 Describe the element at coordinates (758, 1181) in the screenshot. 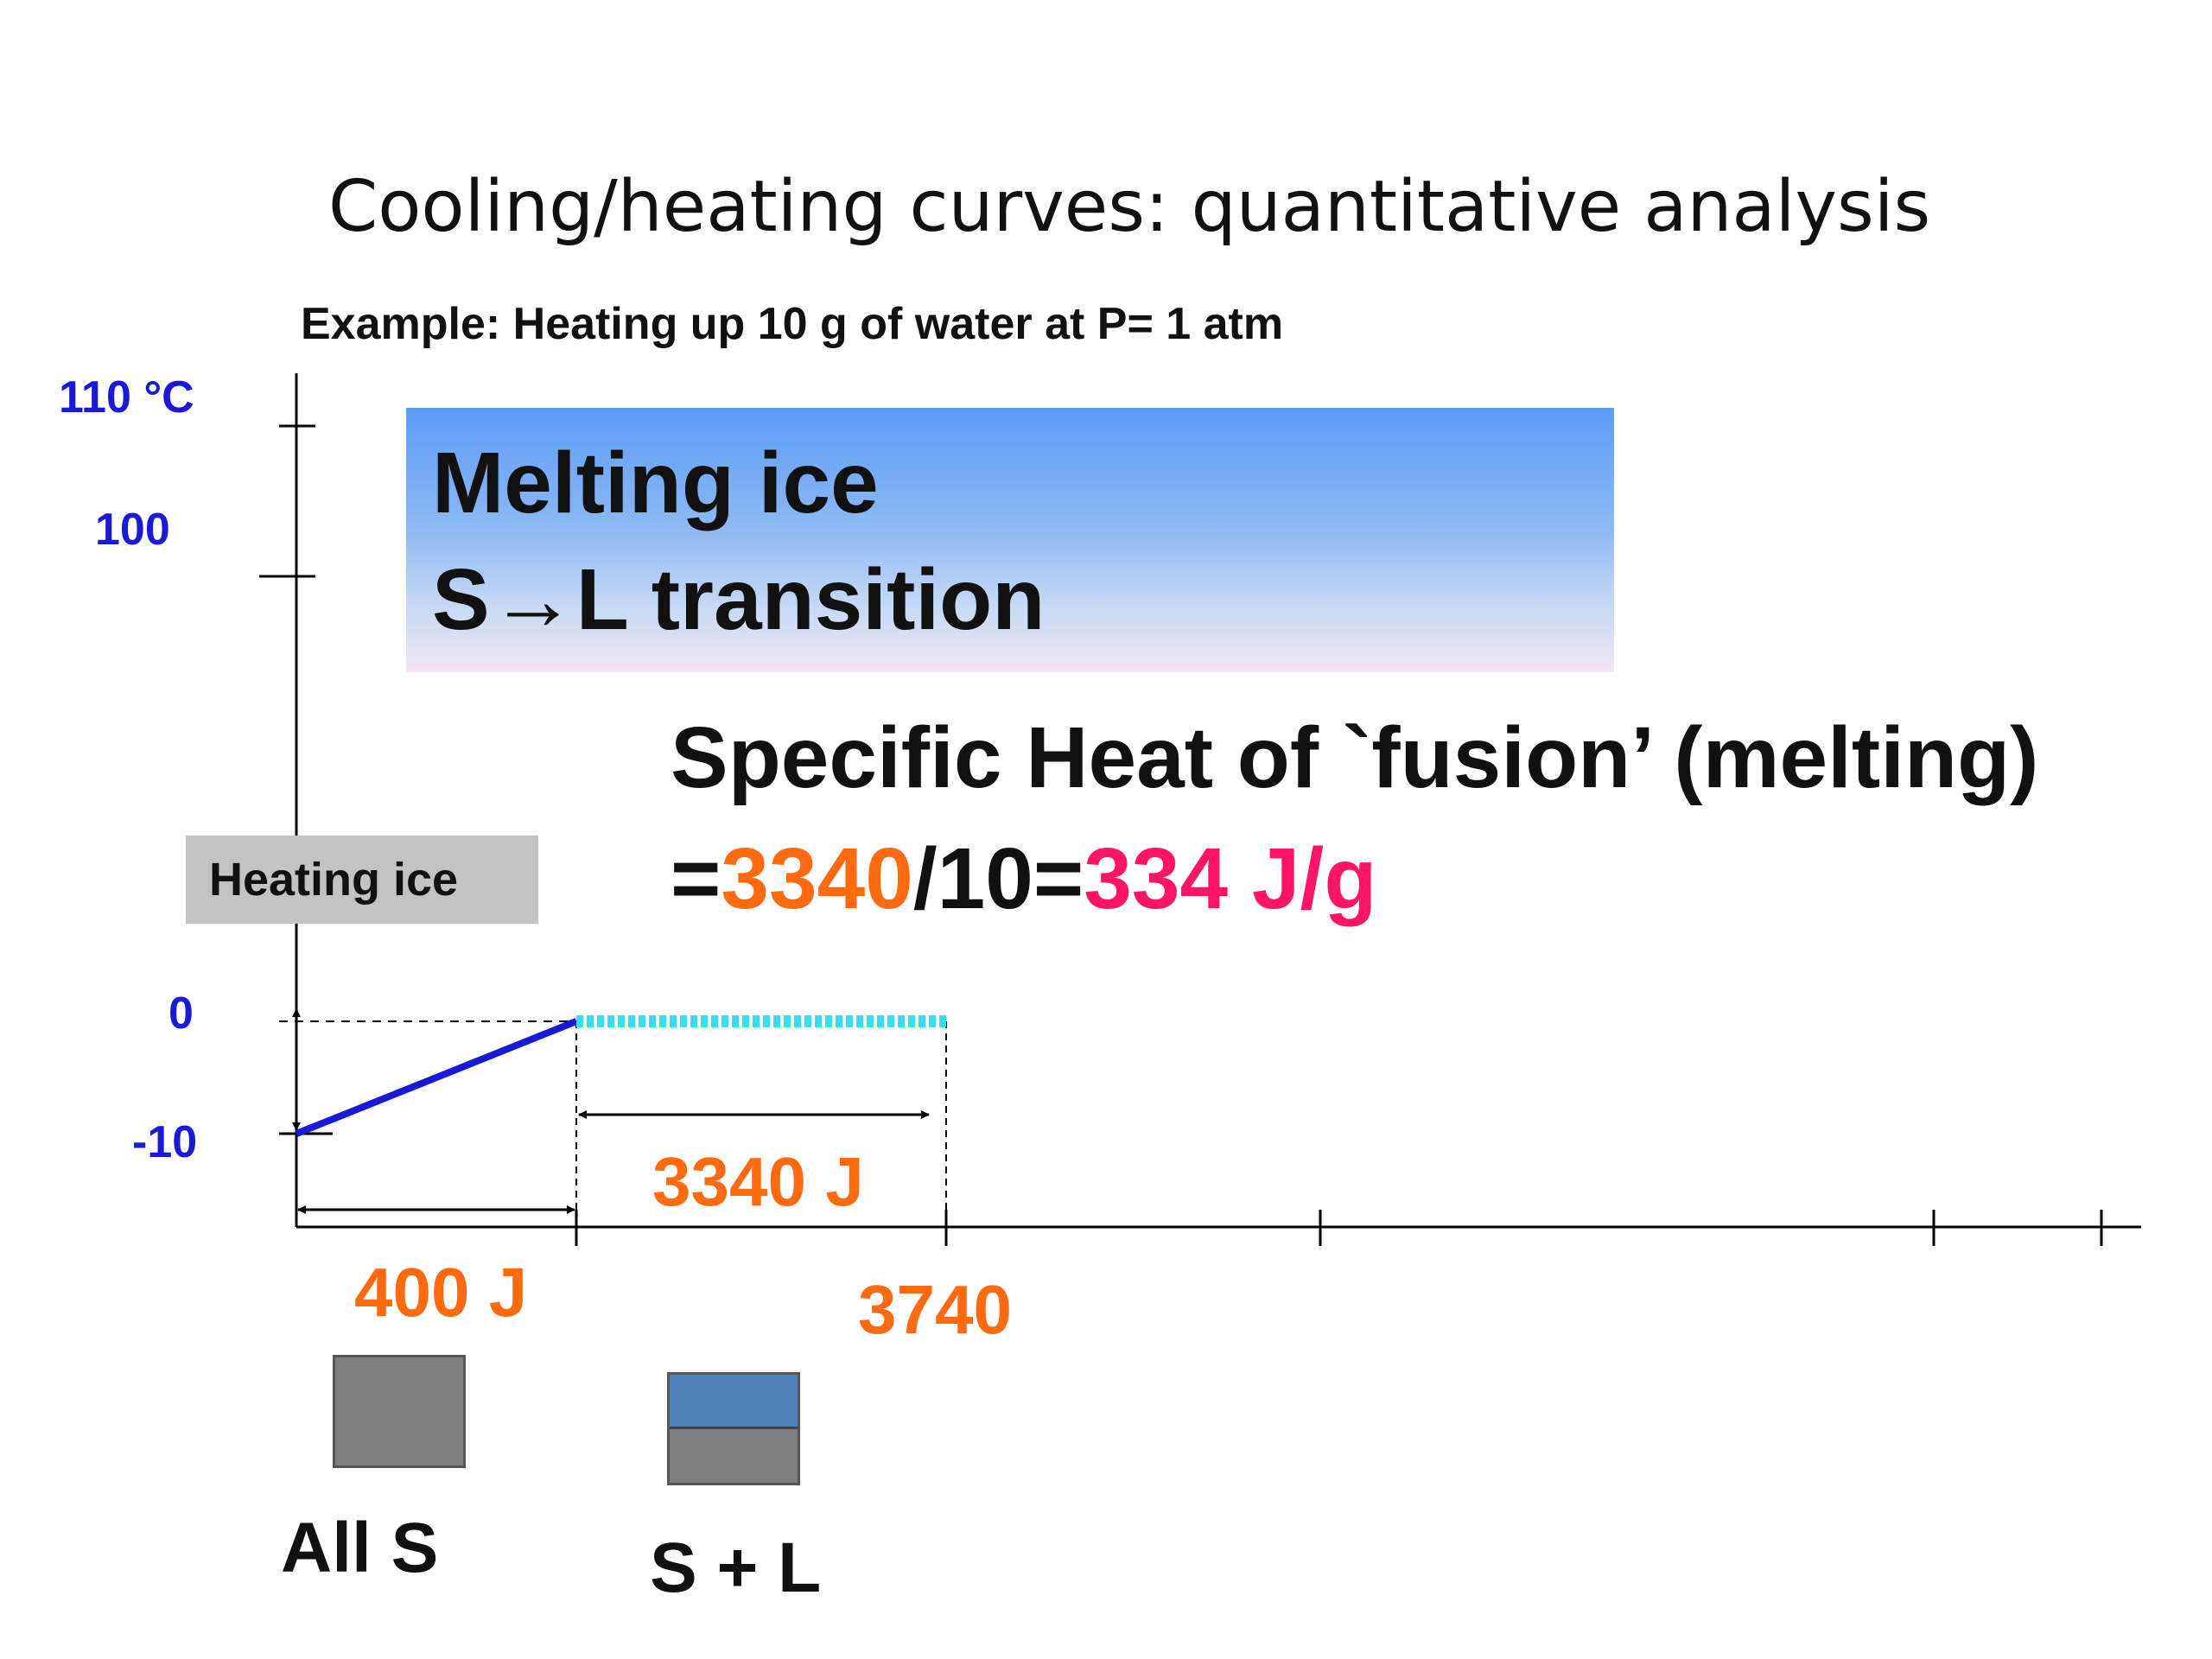

I see `energy-label-melting: 3340 J` at that location.